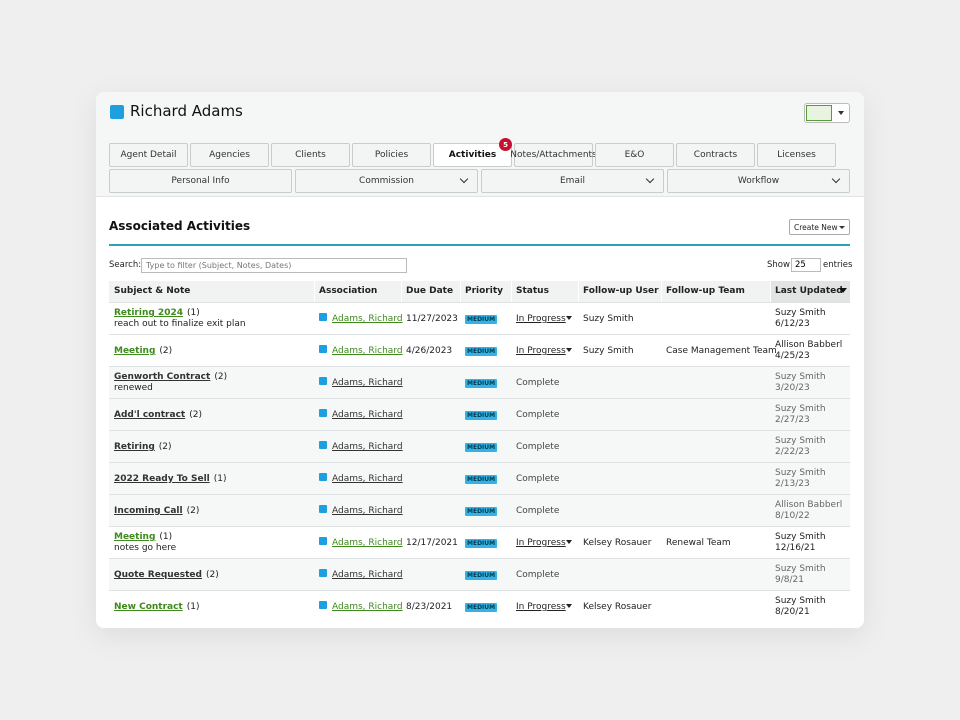 The height and width of the screenshot is (720, 960). Describe the element at coordinates (842, 229) in the screenshot. I see `caret` at that location.